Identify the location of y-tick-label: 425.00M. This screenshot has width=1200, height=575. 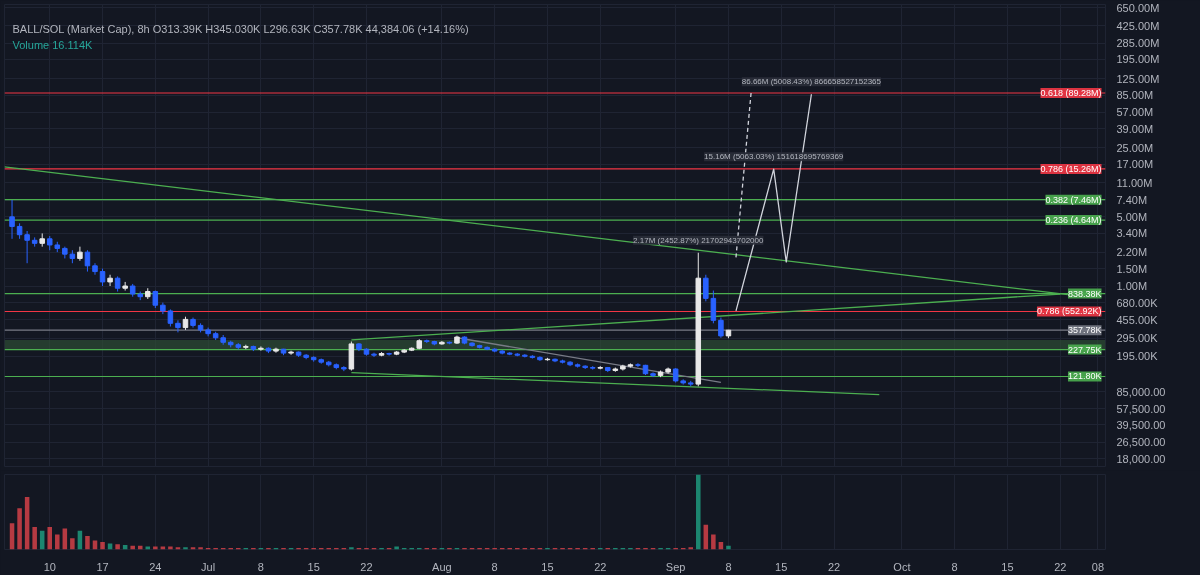
(1138, 25).